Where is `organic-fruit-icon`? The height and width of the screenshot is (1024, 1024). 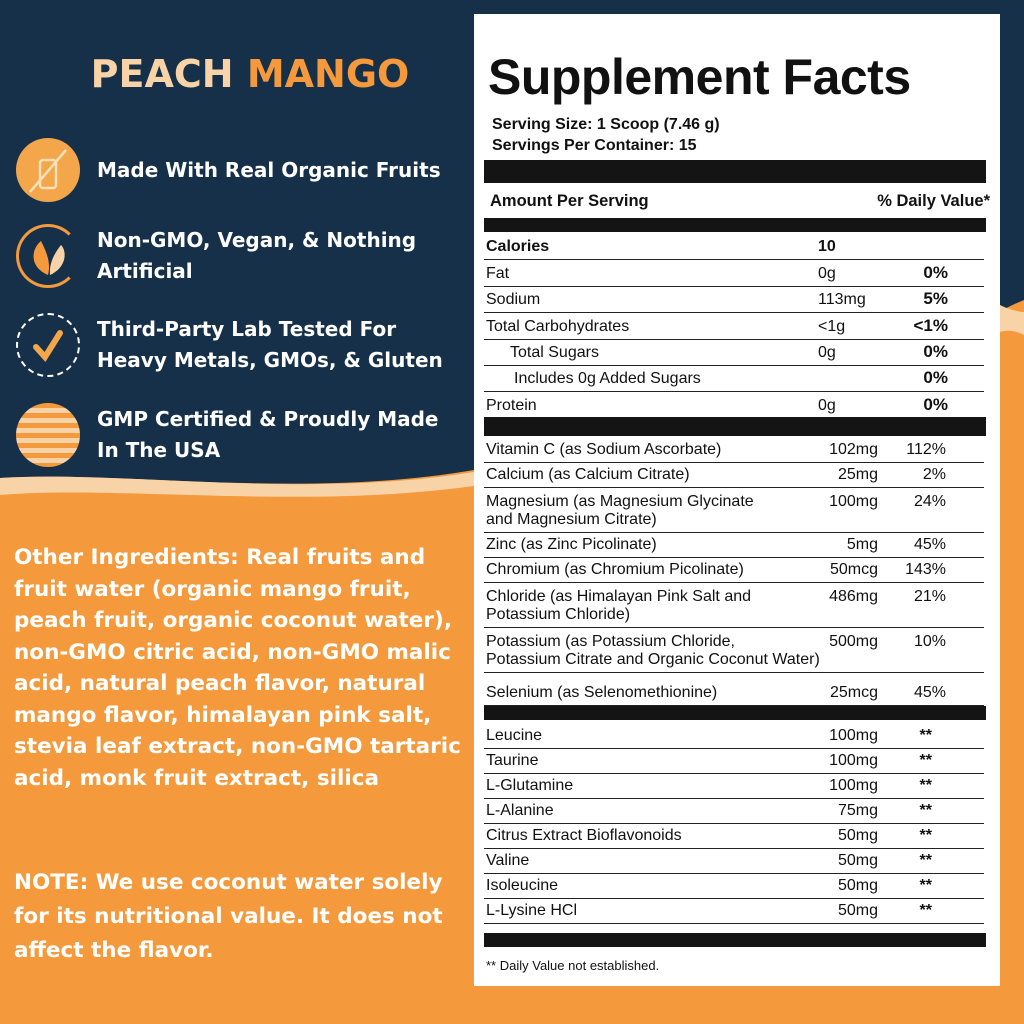 organic-fruit-icon is located at coordinates (48, 170).